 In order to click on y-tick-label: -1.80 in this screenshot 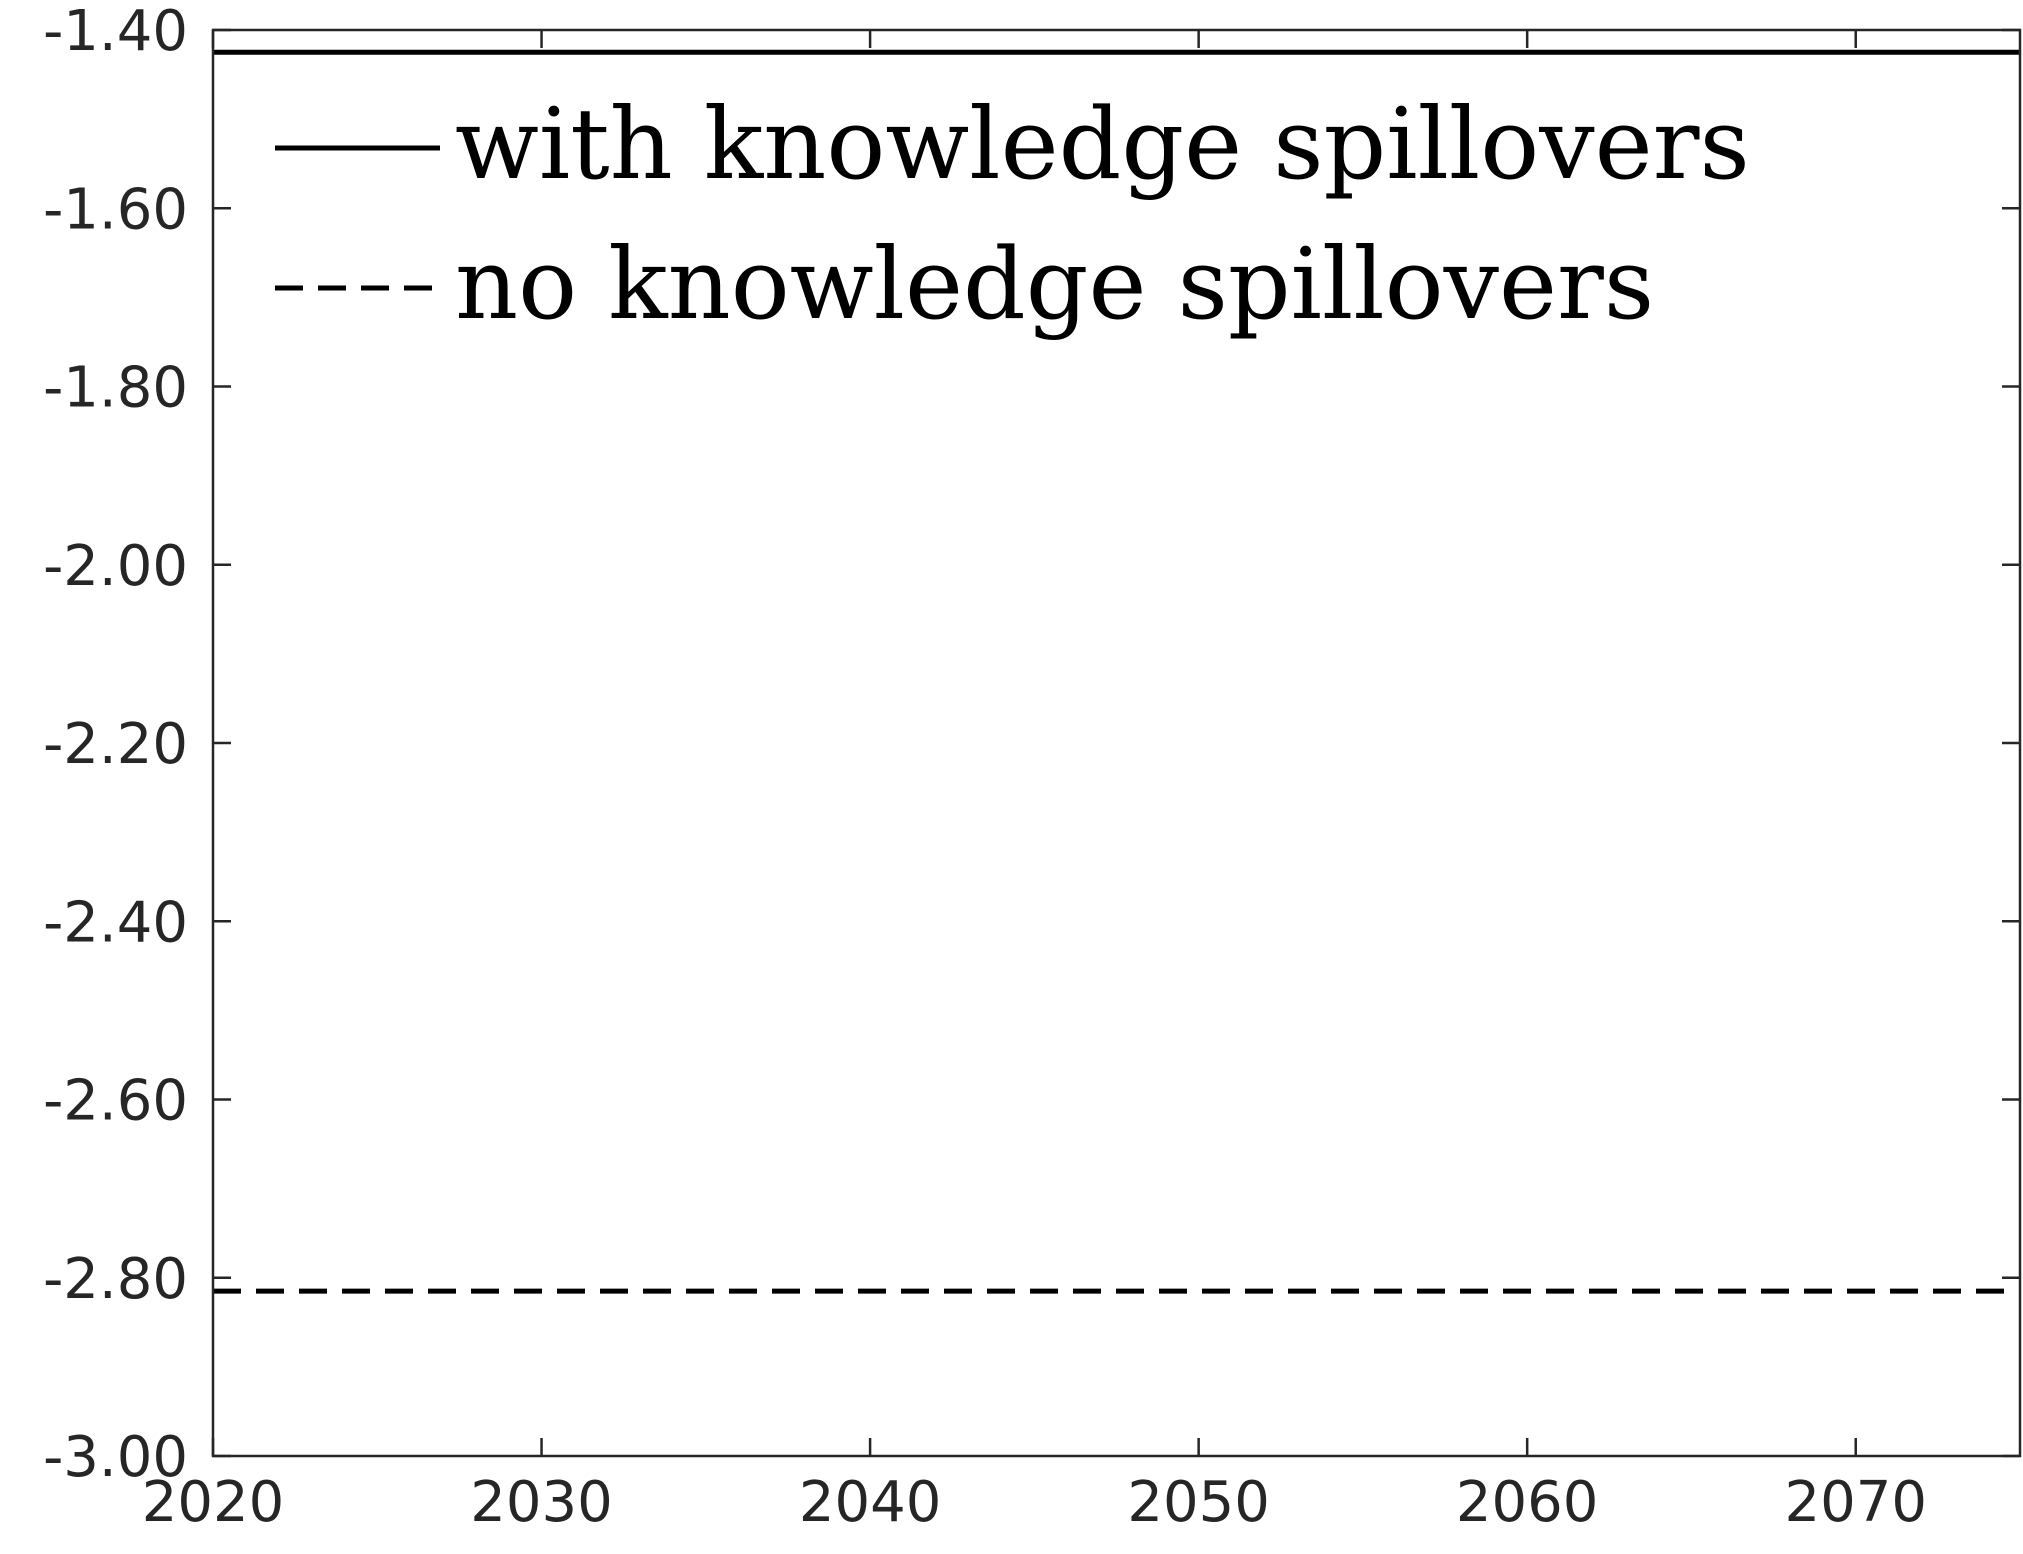, I will do `click(115, 388)`.